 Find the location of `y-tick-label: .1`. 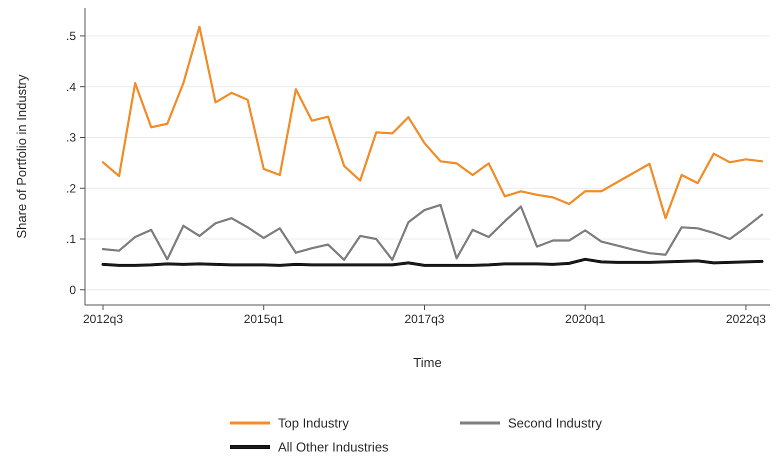

y-tick-label: .1 is located at coordinates (71, 239).